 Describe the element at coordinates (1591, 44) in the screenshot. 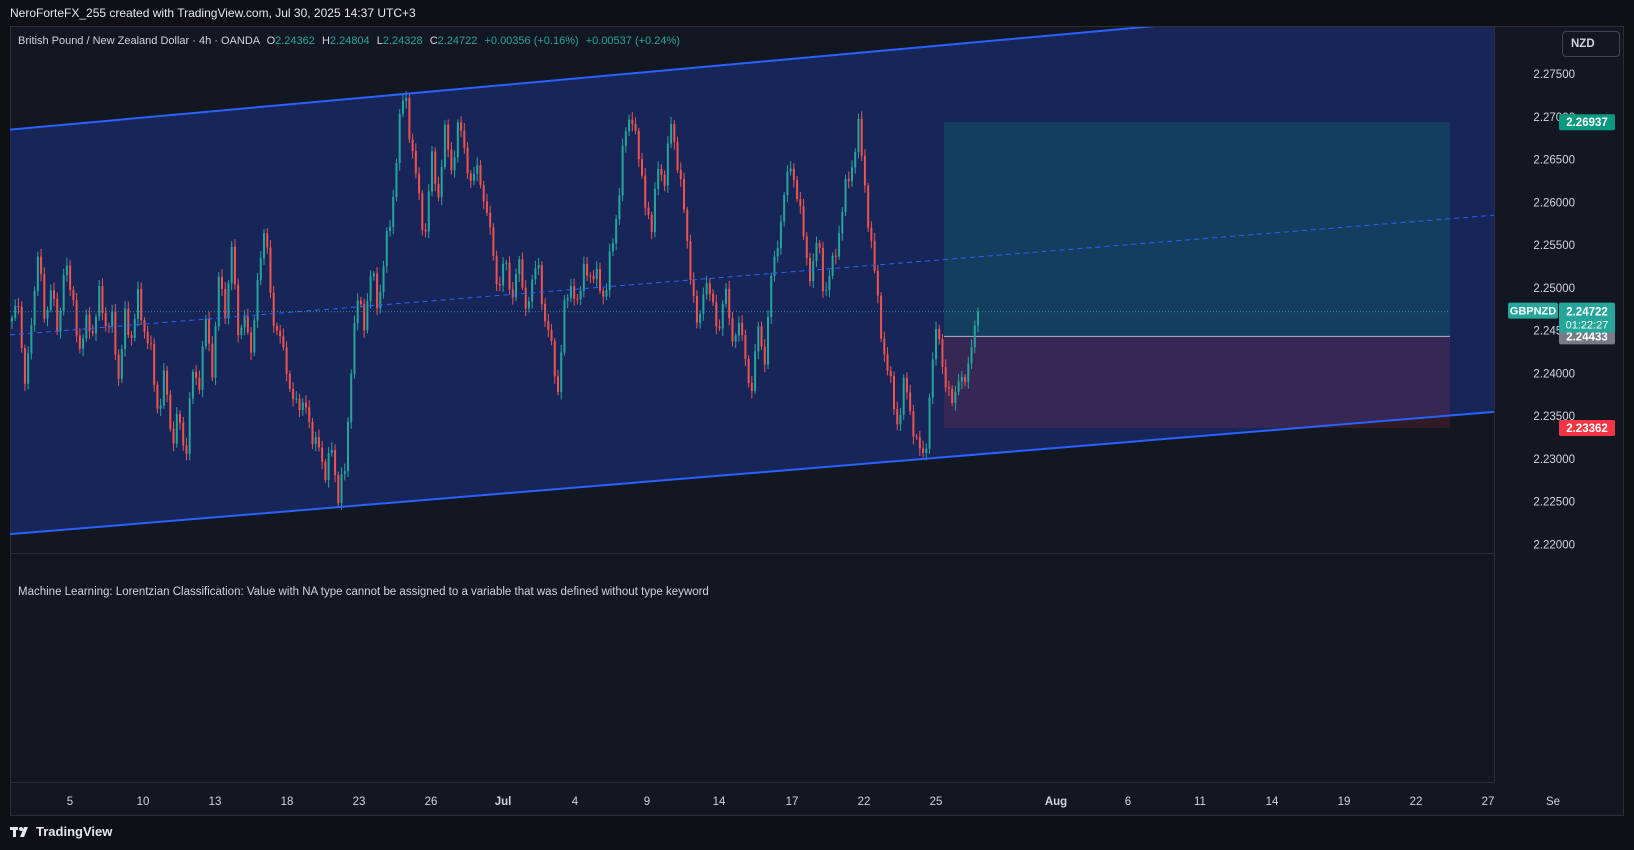

I see `currency-button: NZD` at that location.